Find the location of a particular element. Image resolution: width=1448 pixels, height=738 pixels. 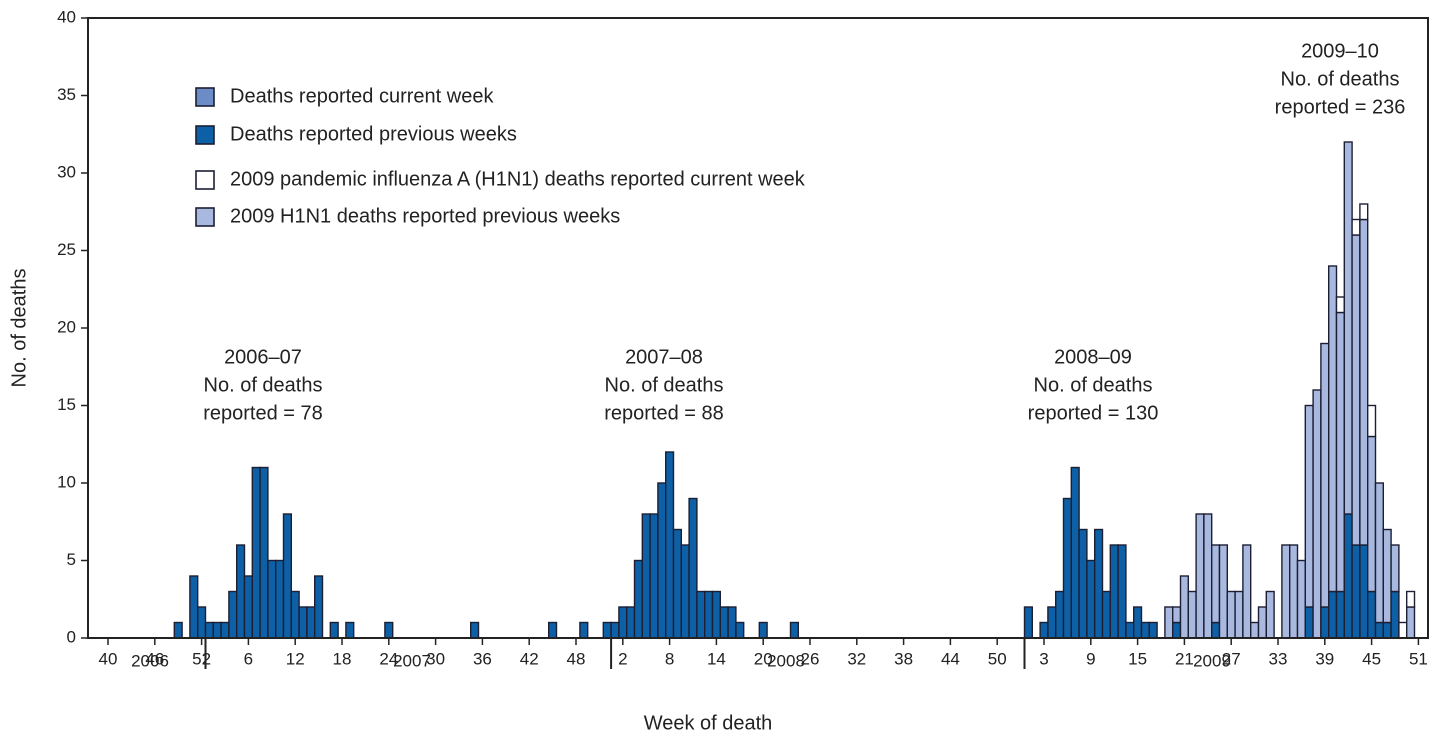

x-tick-label: 45 is located at coordinates (1371, 658).